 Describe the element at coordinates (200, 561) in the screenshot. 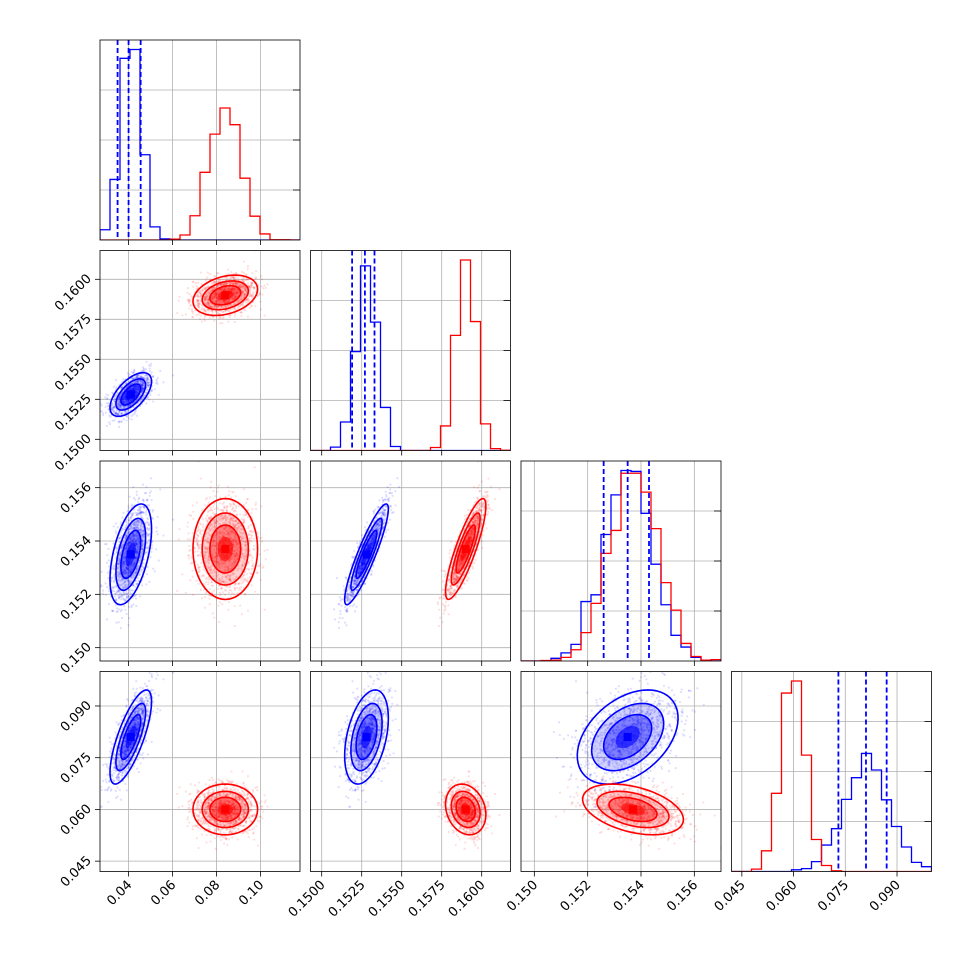

I see `panel-content` at that location.